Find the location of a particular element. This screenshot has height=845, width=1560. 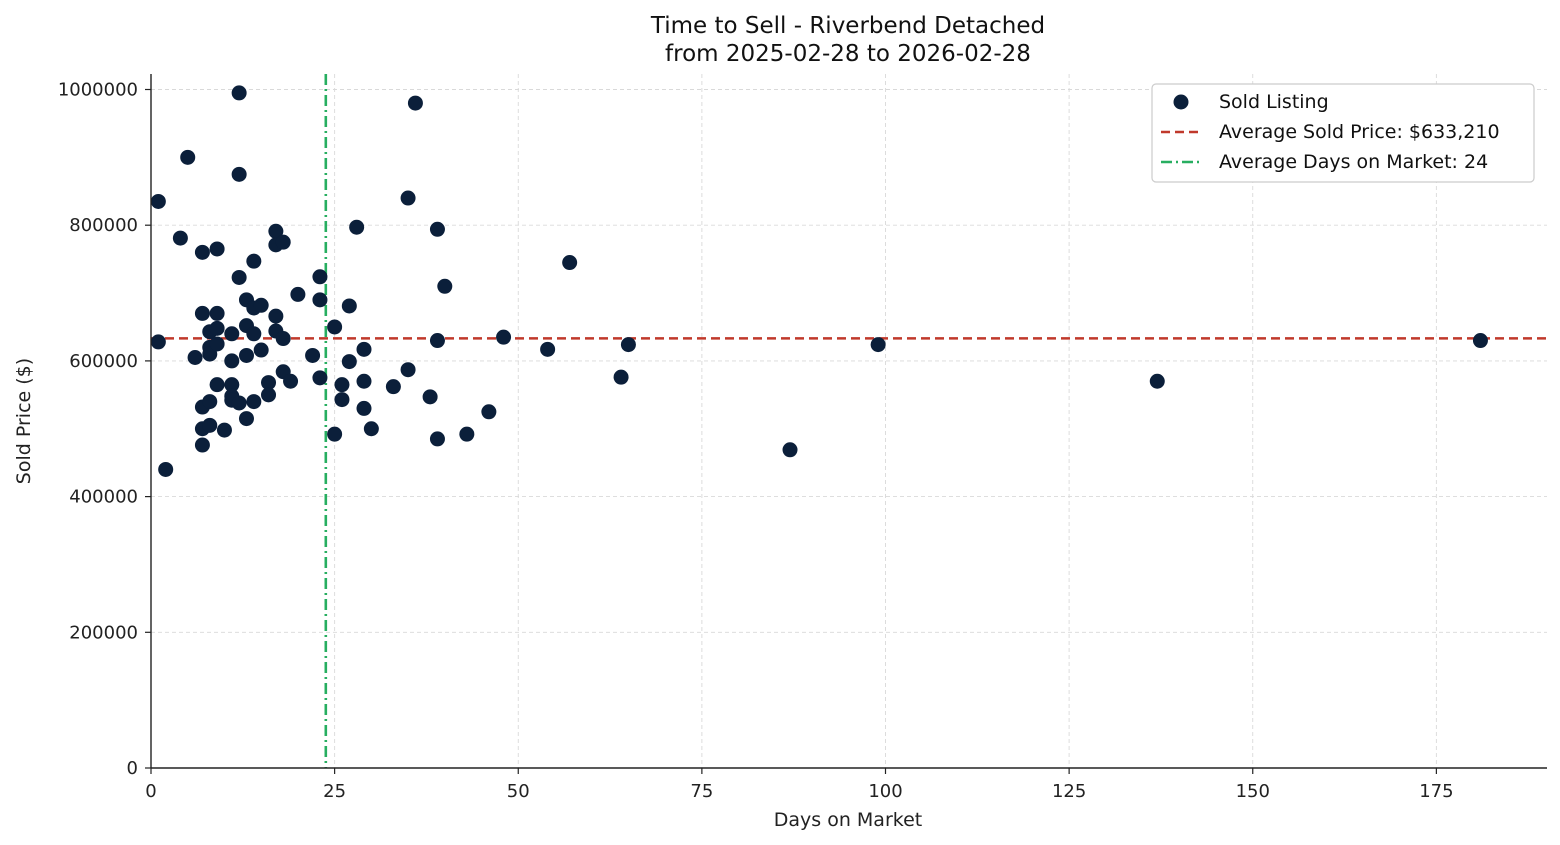

x-tick-label: 25 is located at coordinates (334, 791).